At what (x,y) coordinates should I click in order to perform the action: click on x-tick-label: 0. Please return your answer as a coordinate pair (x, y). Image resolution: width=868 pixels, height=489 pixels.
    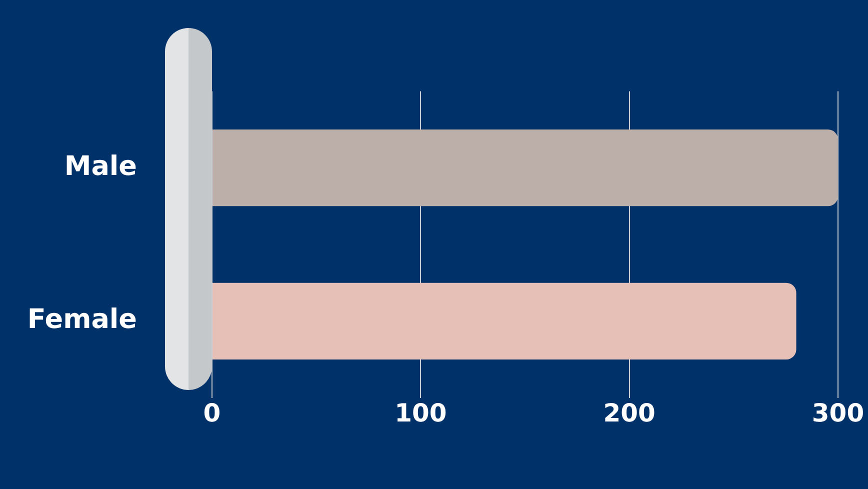
    Looking at the image, I should click on (212, 413).